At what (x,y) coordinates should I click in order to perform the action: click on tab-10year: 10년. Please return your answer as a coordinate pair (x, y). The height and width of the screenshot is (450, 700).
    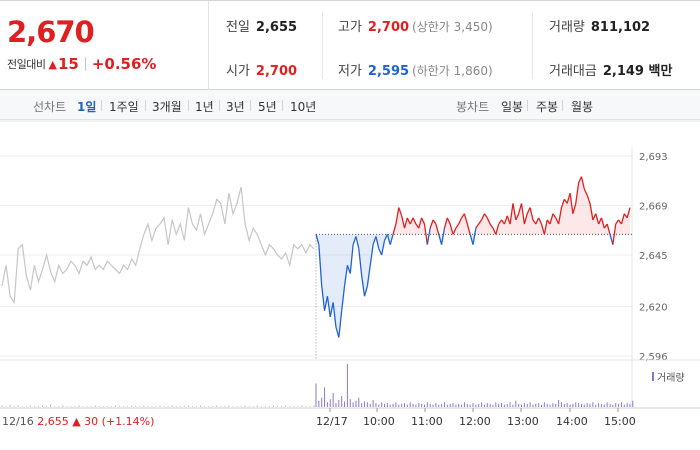
    Looking at the image, I should click on (303, 107).